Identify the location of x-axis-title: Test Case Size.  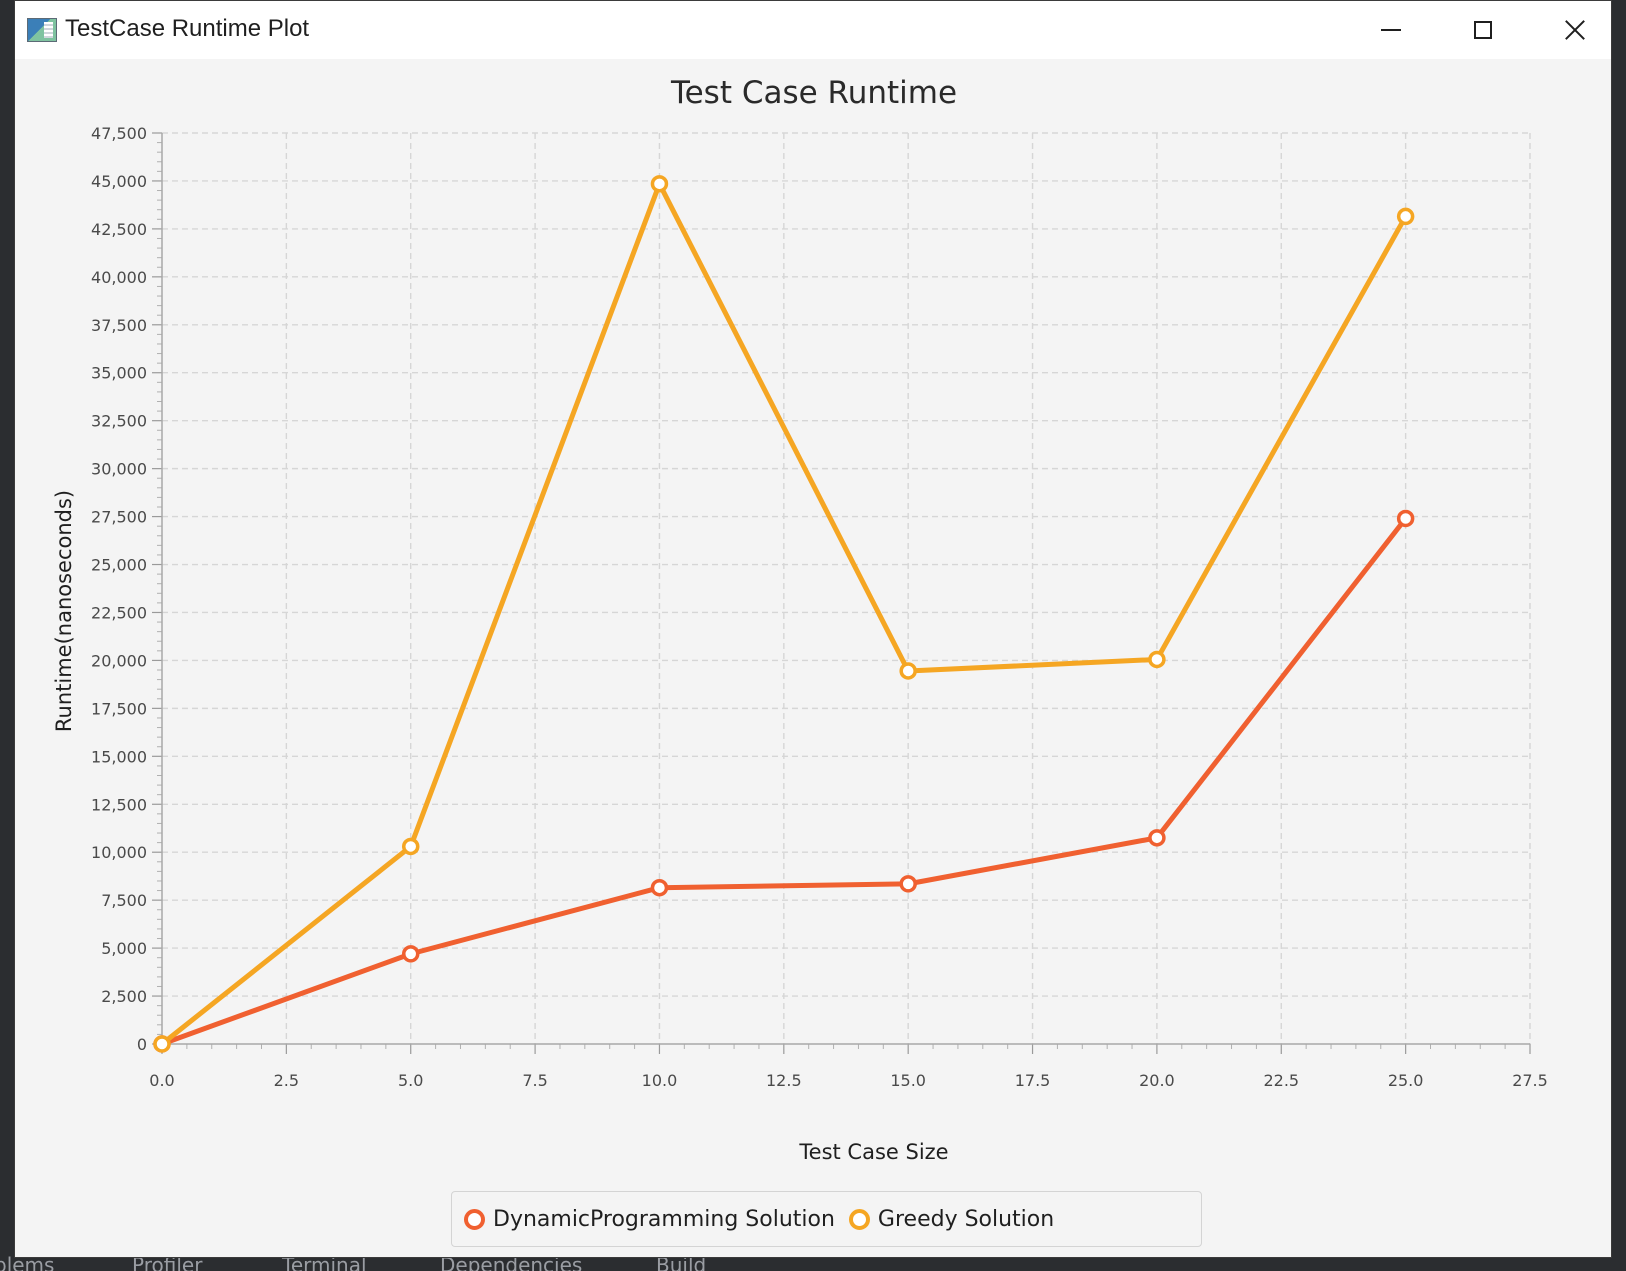
(873, 1152).